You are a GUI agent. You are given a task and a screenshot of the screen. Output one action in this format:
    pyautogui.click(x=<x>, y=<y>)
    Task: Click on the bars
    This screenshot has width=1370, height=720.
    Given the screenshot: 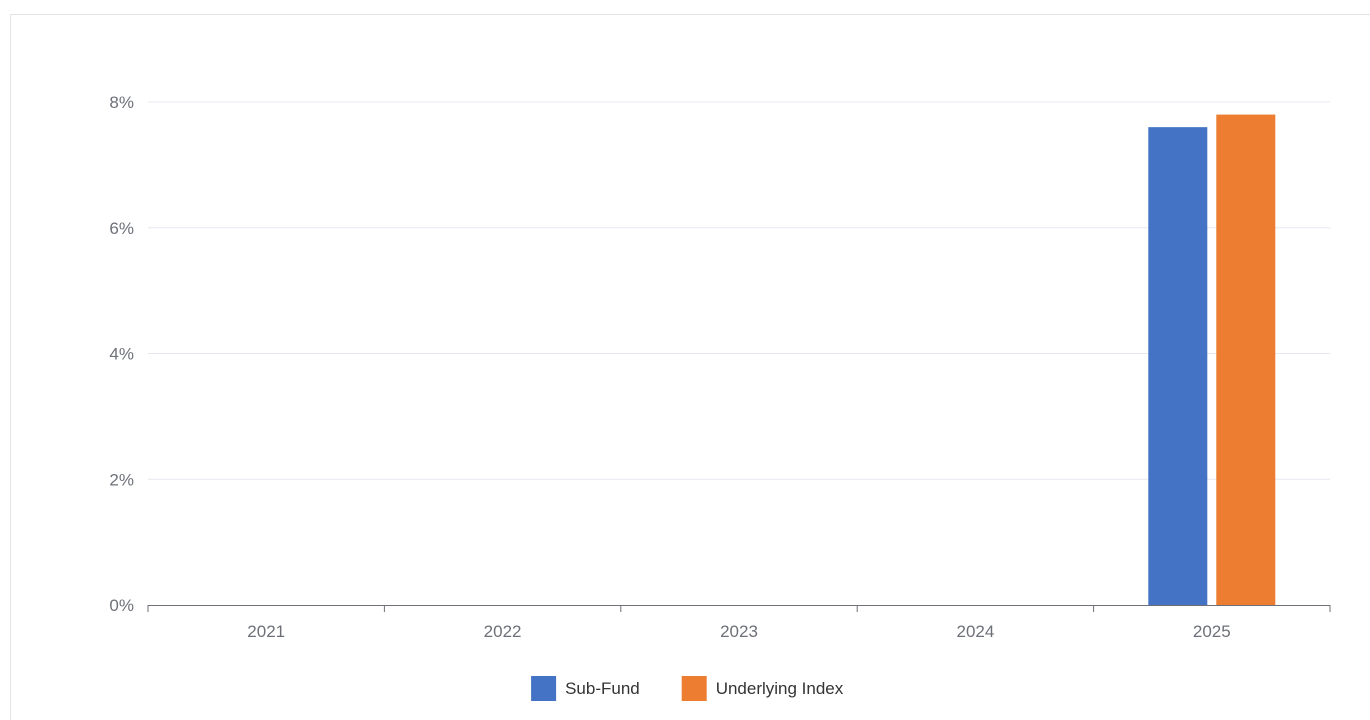 What is the action you would take?
    pyautogui.click(x=1212, y=360)
    